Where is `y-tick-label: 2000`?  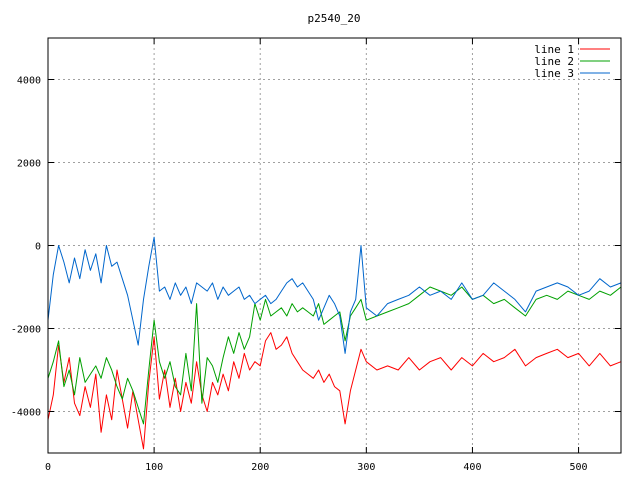
y-tick-label: 2000 is located at coordinates (29, 164).